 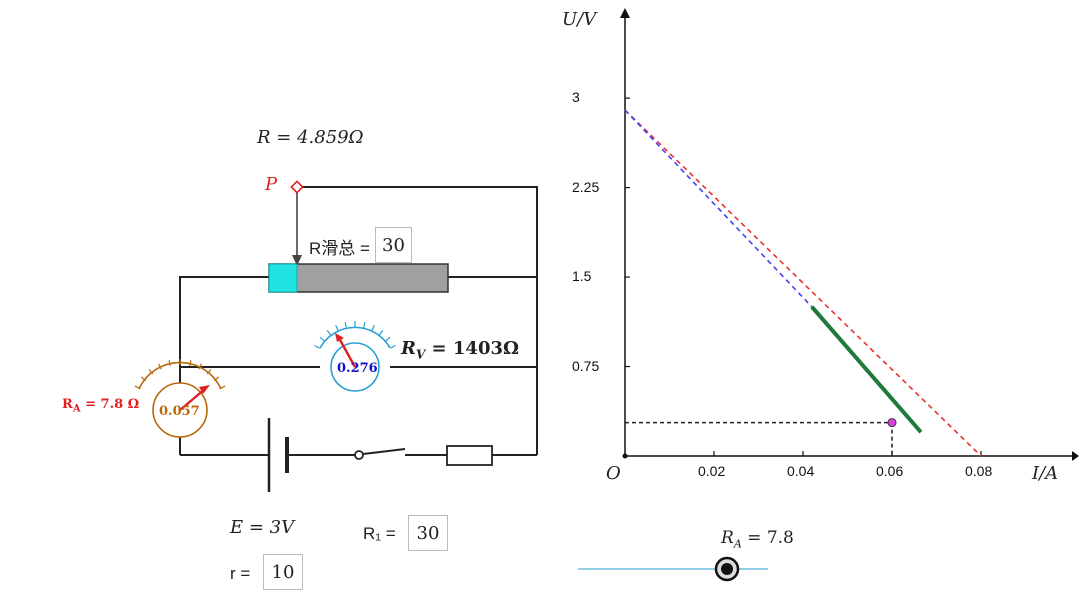 I want to click on x-tick-label: 0.06, so click(x=890, y=471).